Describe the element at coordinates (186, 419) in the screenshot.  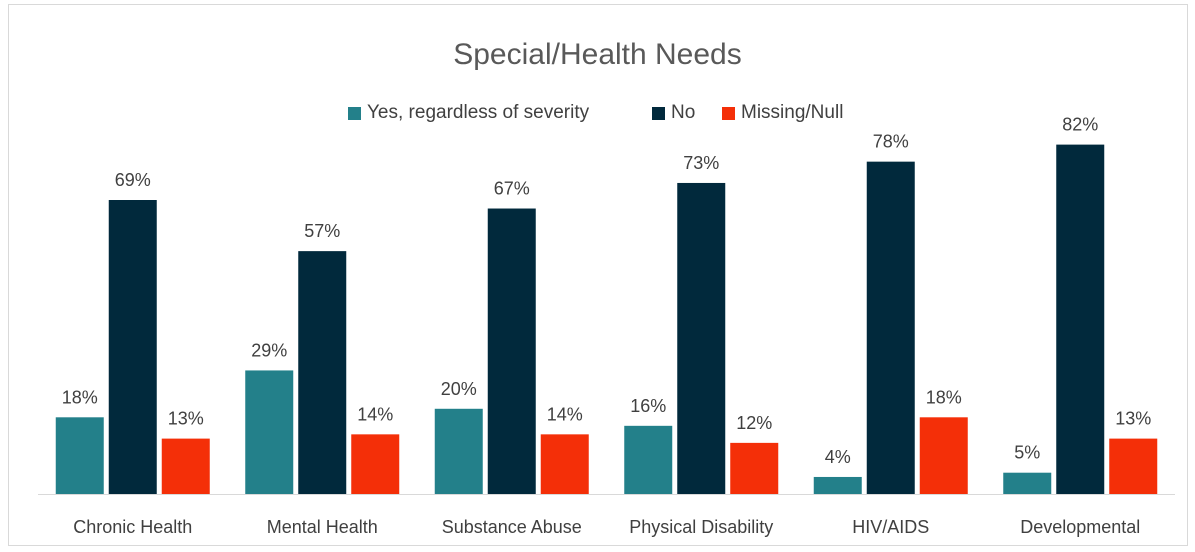
I see `data-label-2-0: 13%` at that location.